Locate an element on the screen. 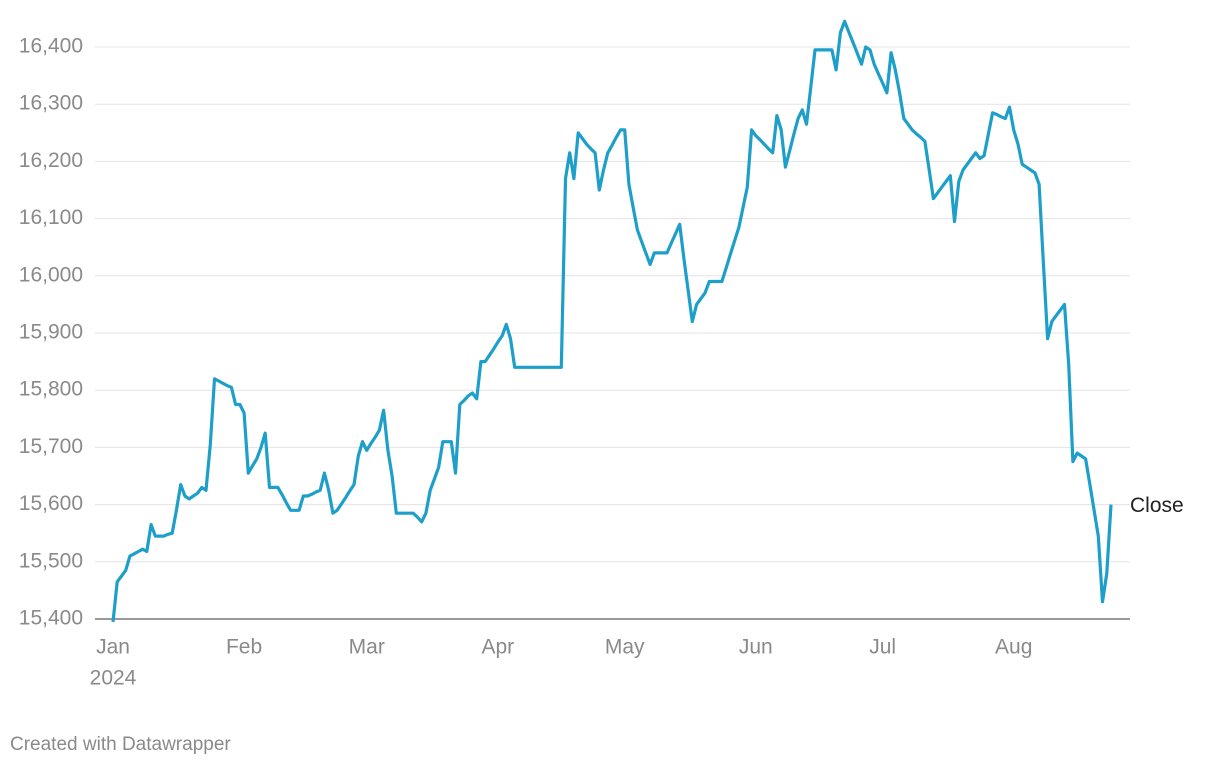 The width and height of the screenshot is (1220, 768). series-label: Close is located at coordinates (1157, 505).